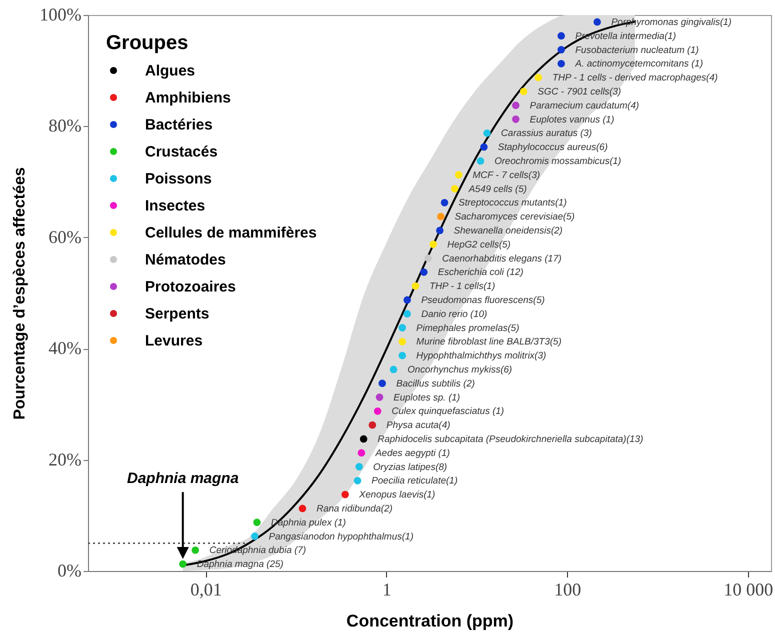 The width and height of the screenshot is (775, 634). I want to click on annotation: Oreochromis mossambicus(1), so click(558, 161).